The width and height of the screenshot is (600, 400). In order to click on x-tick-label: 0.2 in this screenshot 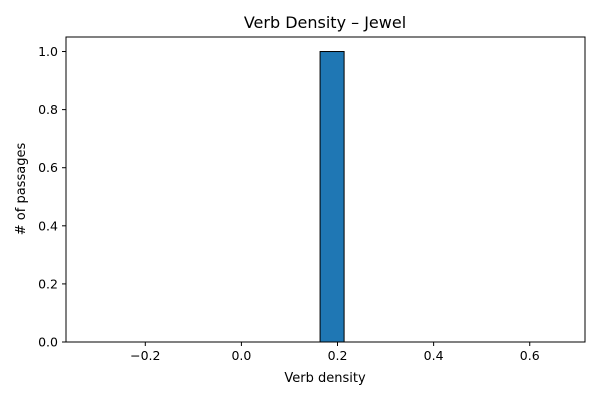, I will do `click(338, 355)`.